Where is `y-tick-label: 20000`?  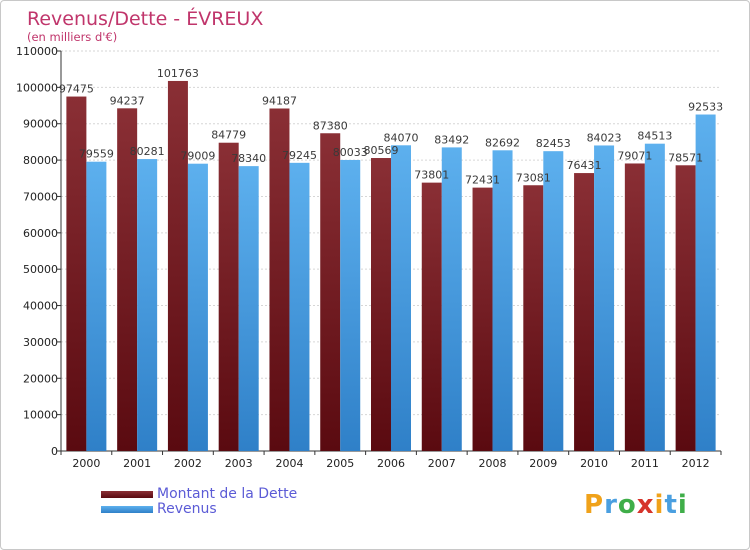
y-tick-label: 20000 is located at coordinates (40, 378).